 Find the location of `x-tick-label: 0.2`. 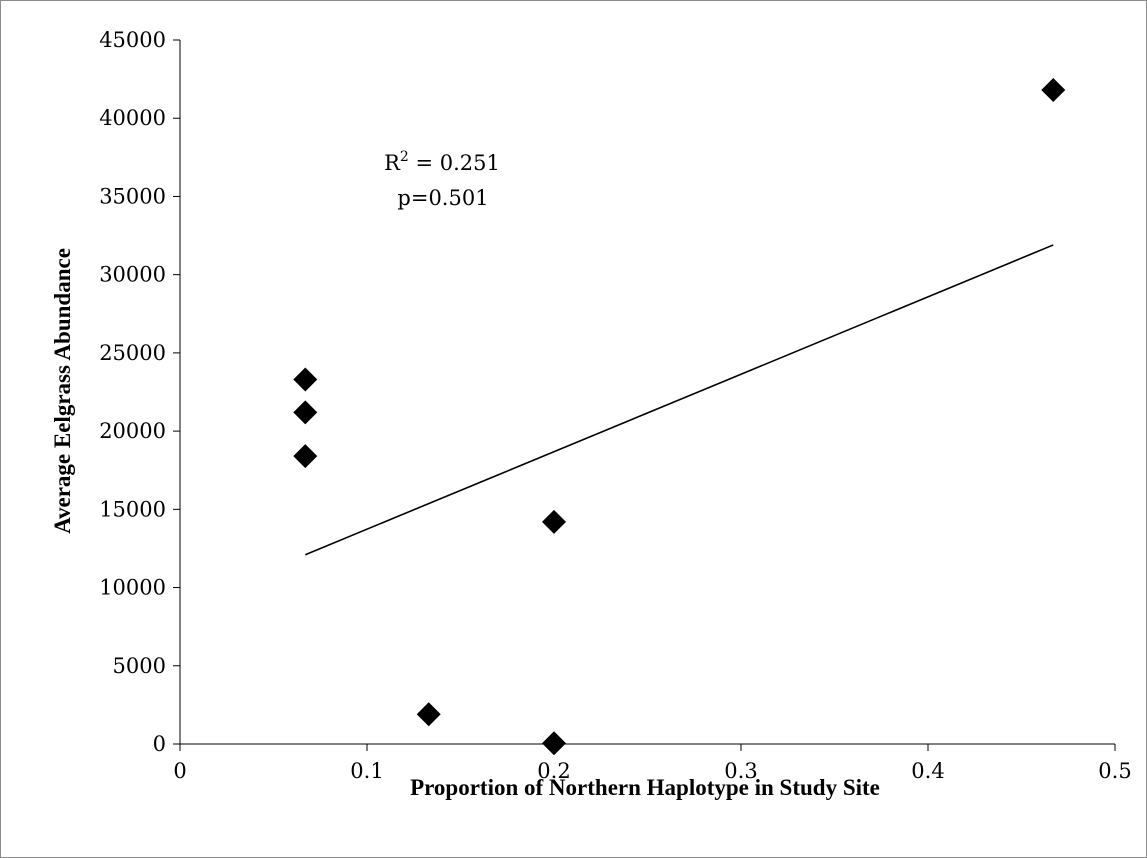

x-tick-label: 0.2 is located at coordinates (553, 771).